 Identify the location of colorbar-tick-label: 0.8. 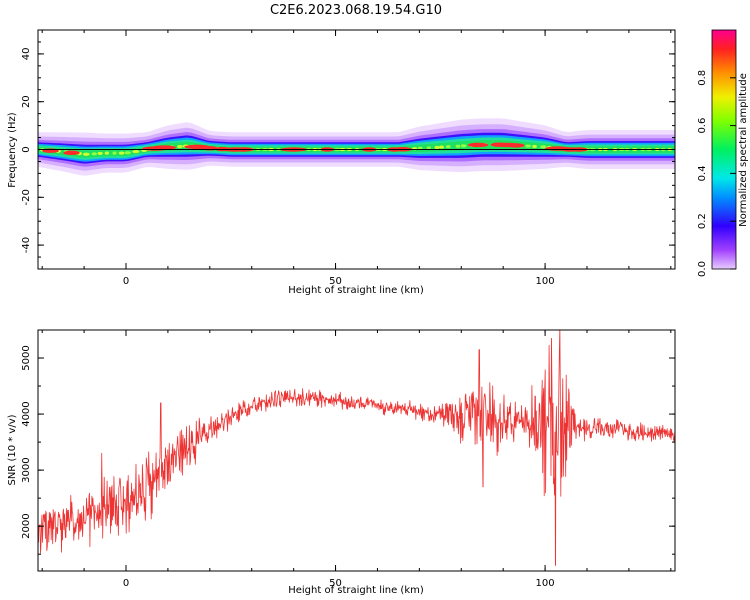
(702, 78).